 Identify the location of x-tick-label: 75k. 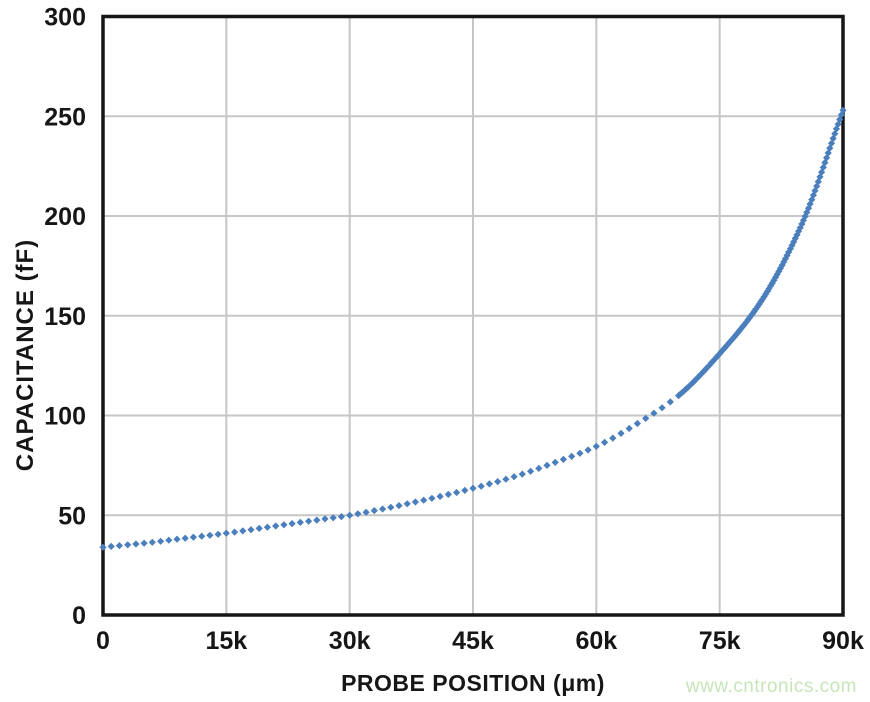
(720, 641).